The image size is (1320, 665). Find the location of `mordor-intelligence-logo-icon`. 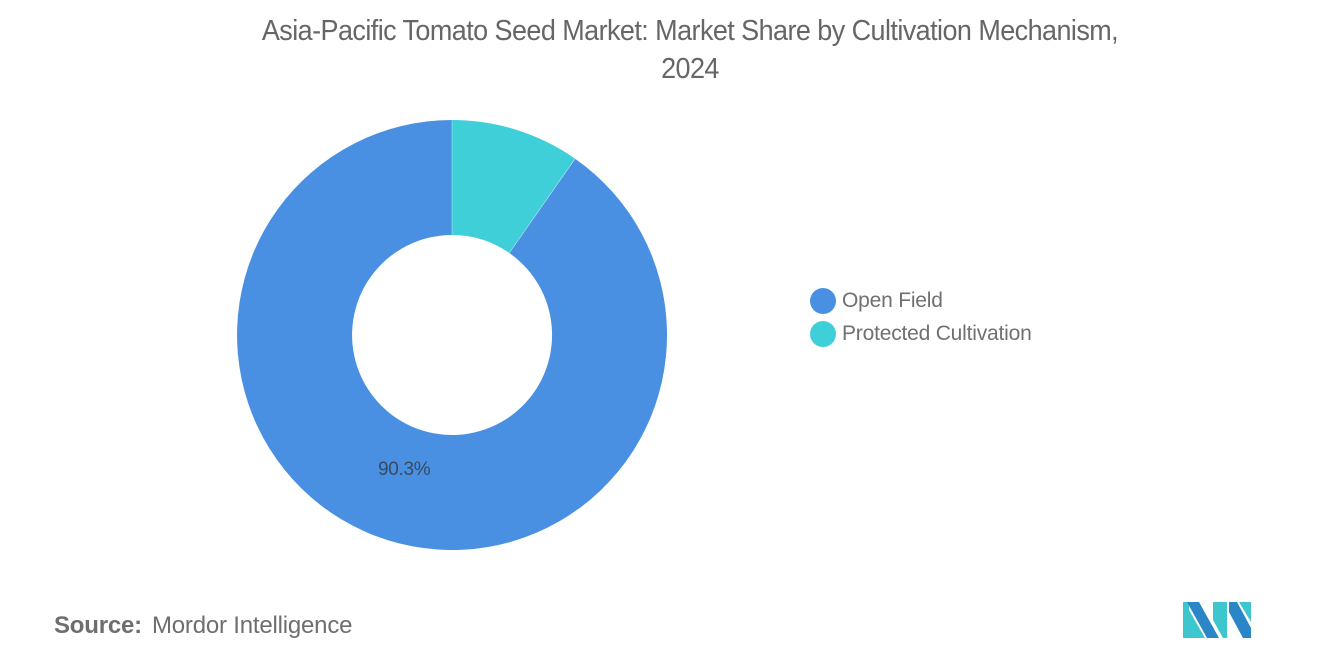

mordor-intelligence-logo-icon is located at coordinates (1217, 620).